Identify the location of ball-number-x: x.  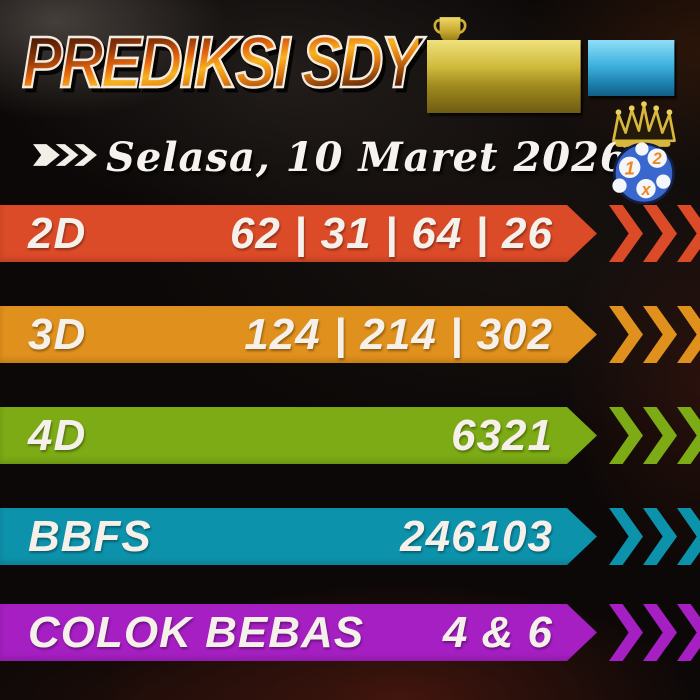
(645, 190).